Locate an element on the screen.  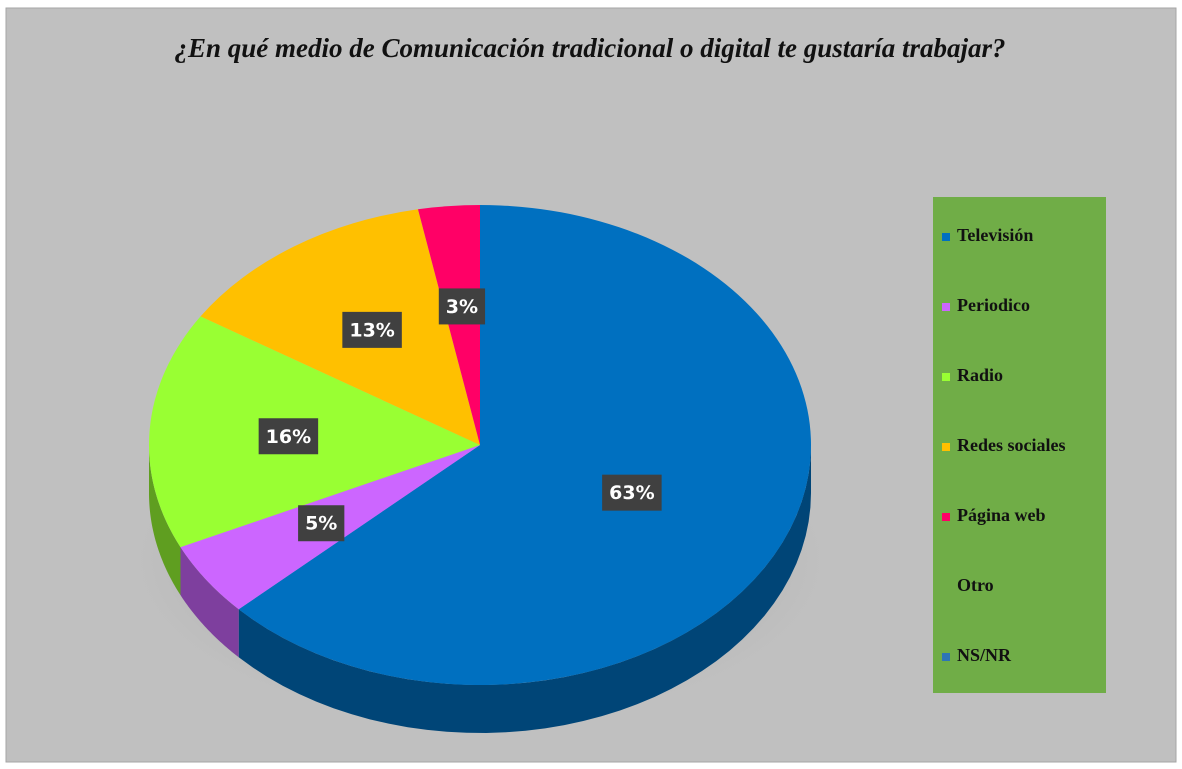
data-label: 16% is located at coordinates (288, 437).